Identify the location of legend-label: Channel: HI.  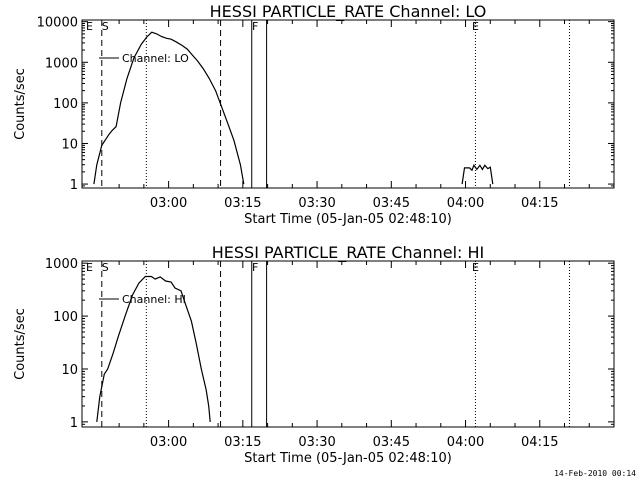
(154, 299).